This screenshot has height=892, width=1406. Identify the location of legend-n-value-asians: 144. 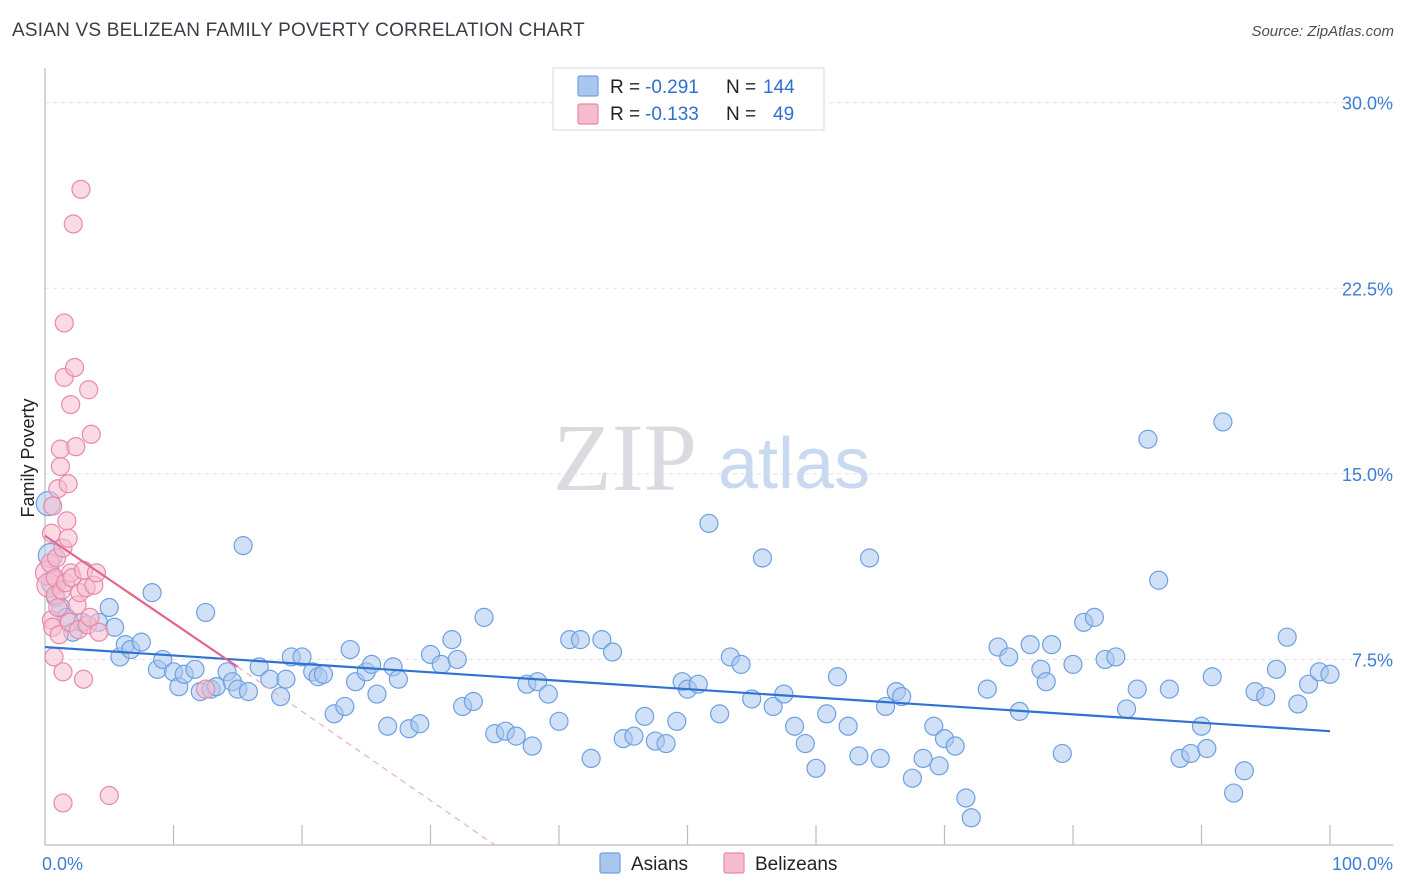
(779, 87).